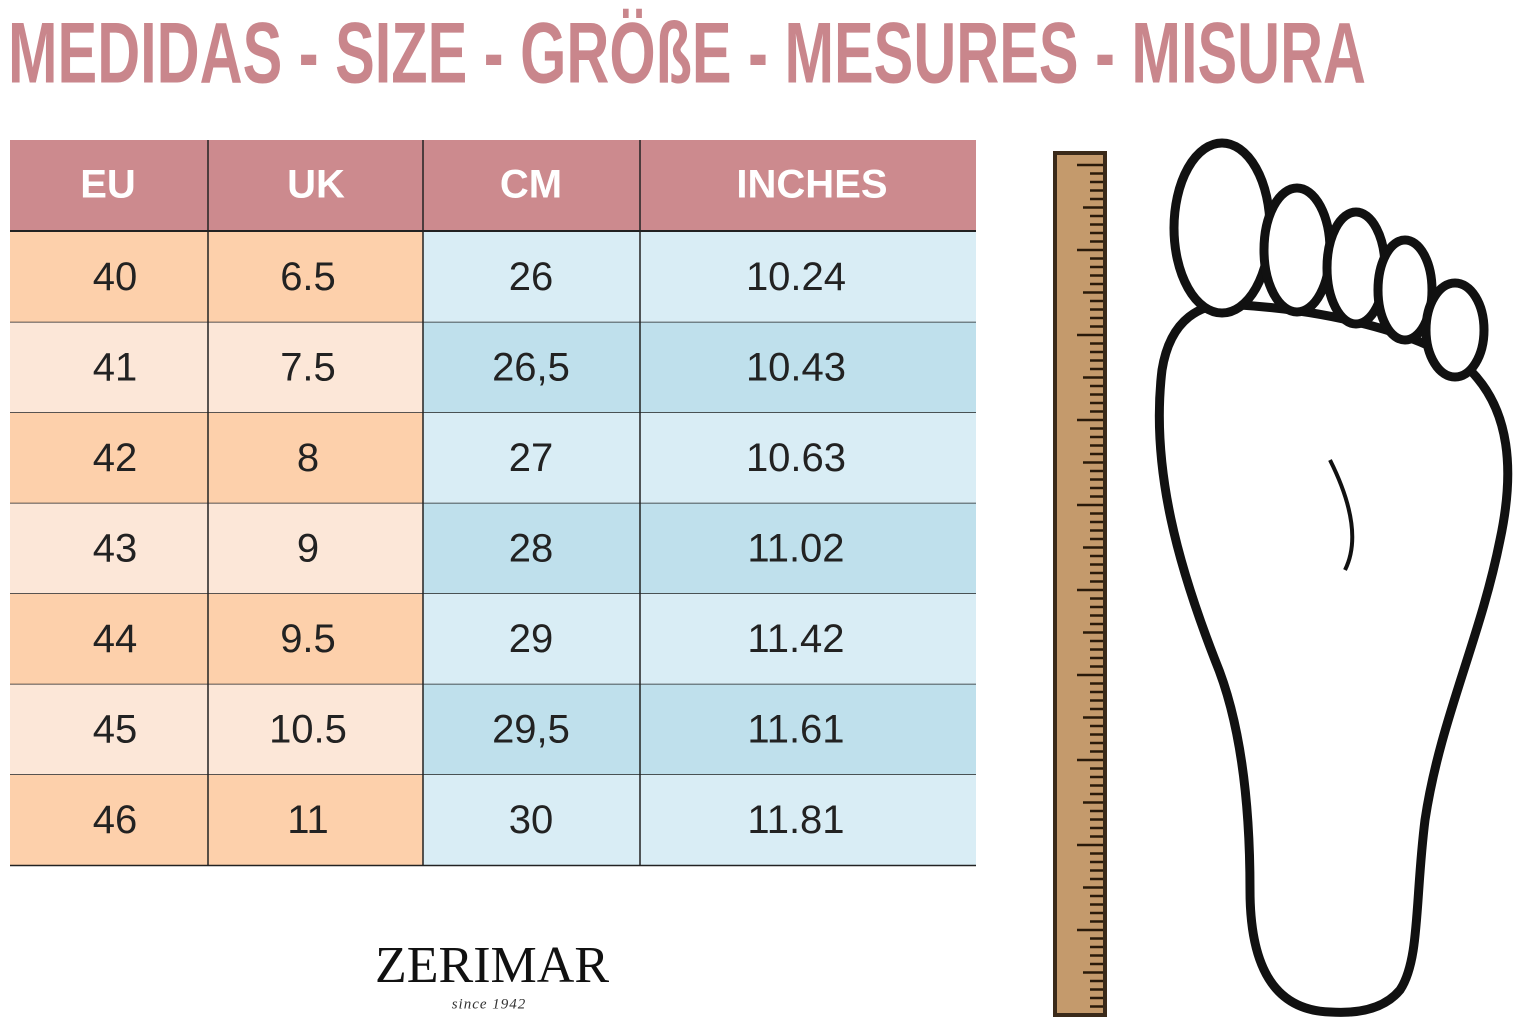 The image size is (1520, 1034). What do you see at coordinates (308, 458) in the screenshot?
I see `cell: 8` at bounding box center [308, 458].